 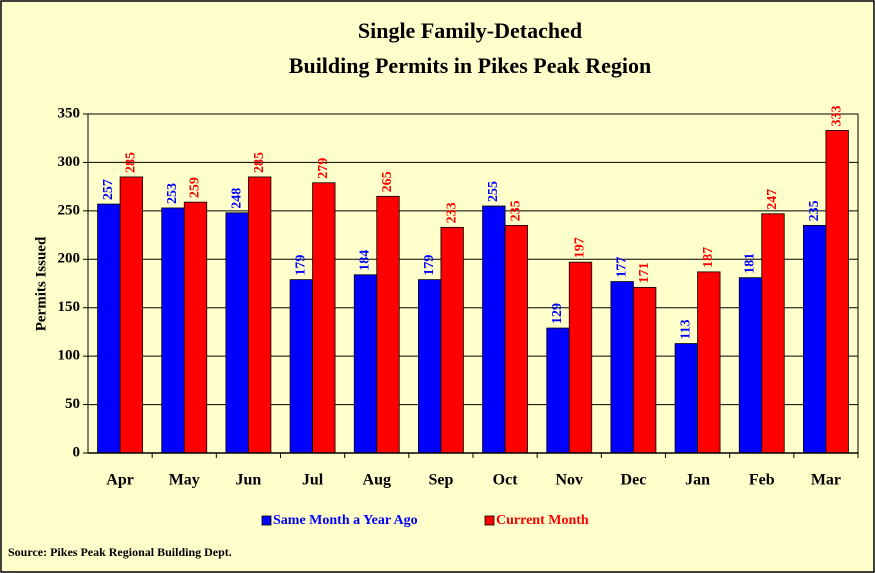 I want to click on data-label: 253, so click(x=172, y=193).